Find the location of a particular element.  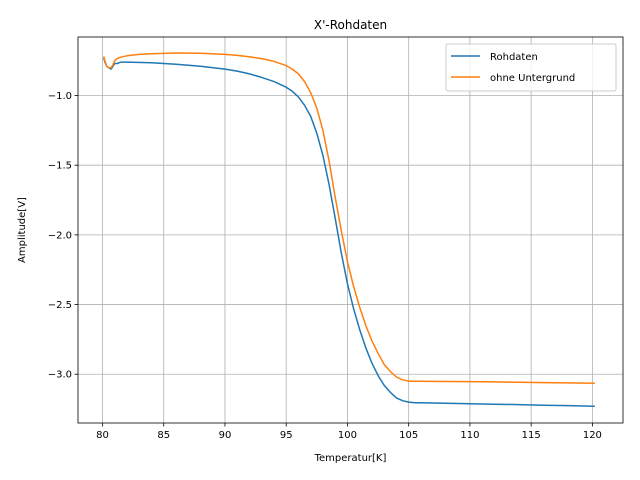

chart-title: X'-Rohdaten is located at coordinates (350, 25).